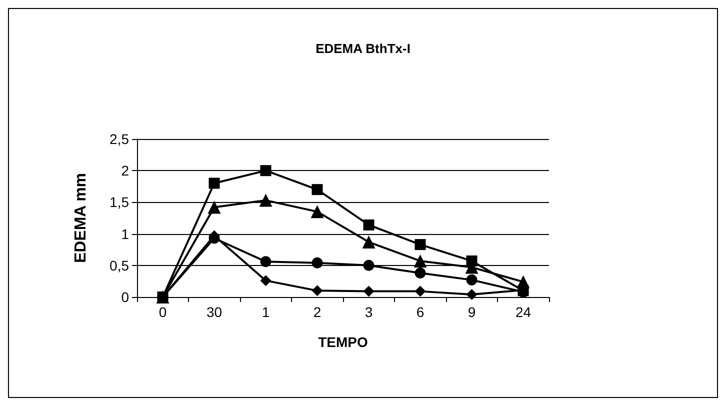 Image resolution: width=726 pixels, height=406 pixels. Describe the element at coordinates (120, 265) in the screenshot. I see `y-tick-label: 0,5` at that location.